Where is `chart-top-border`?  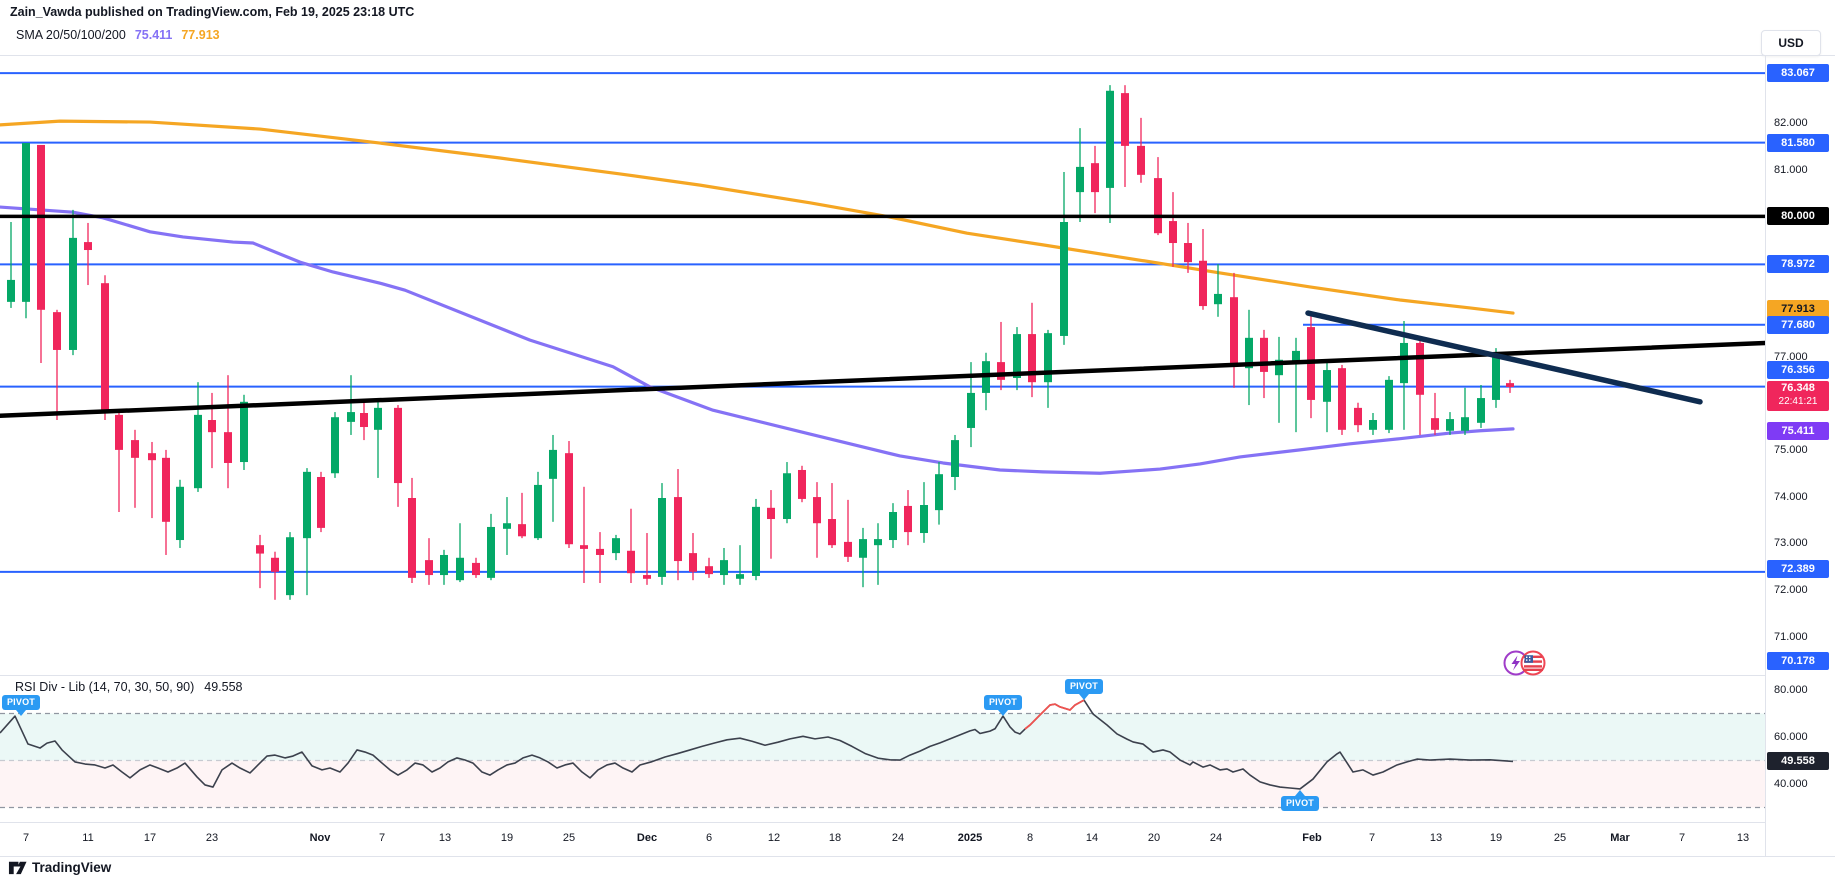 chart-top-border is located at coordinates (917, 55).